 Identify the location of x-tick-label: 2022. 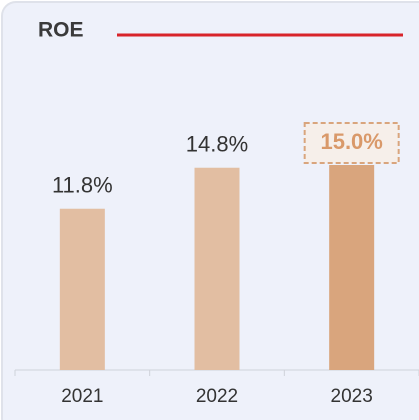
(217, 396).